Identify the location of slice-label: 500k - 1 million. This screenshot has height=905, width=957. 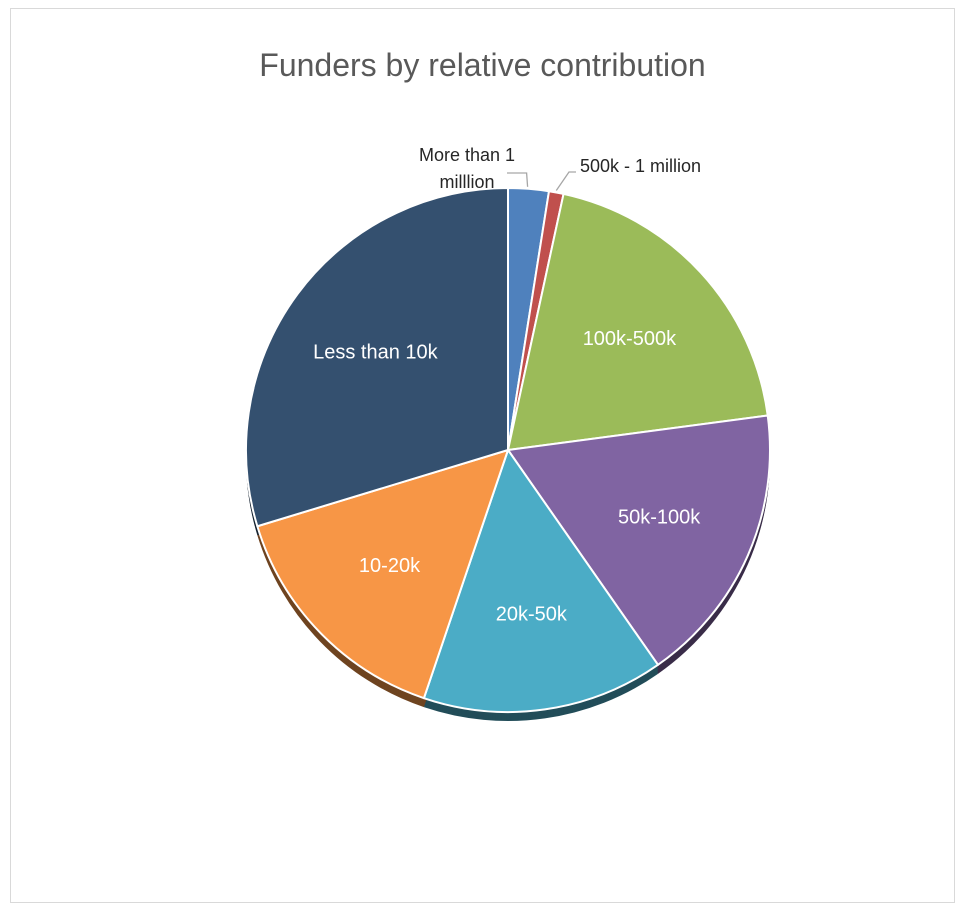
(640, 166).